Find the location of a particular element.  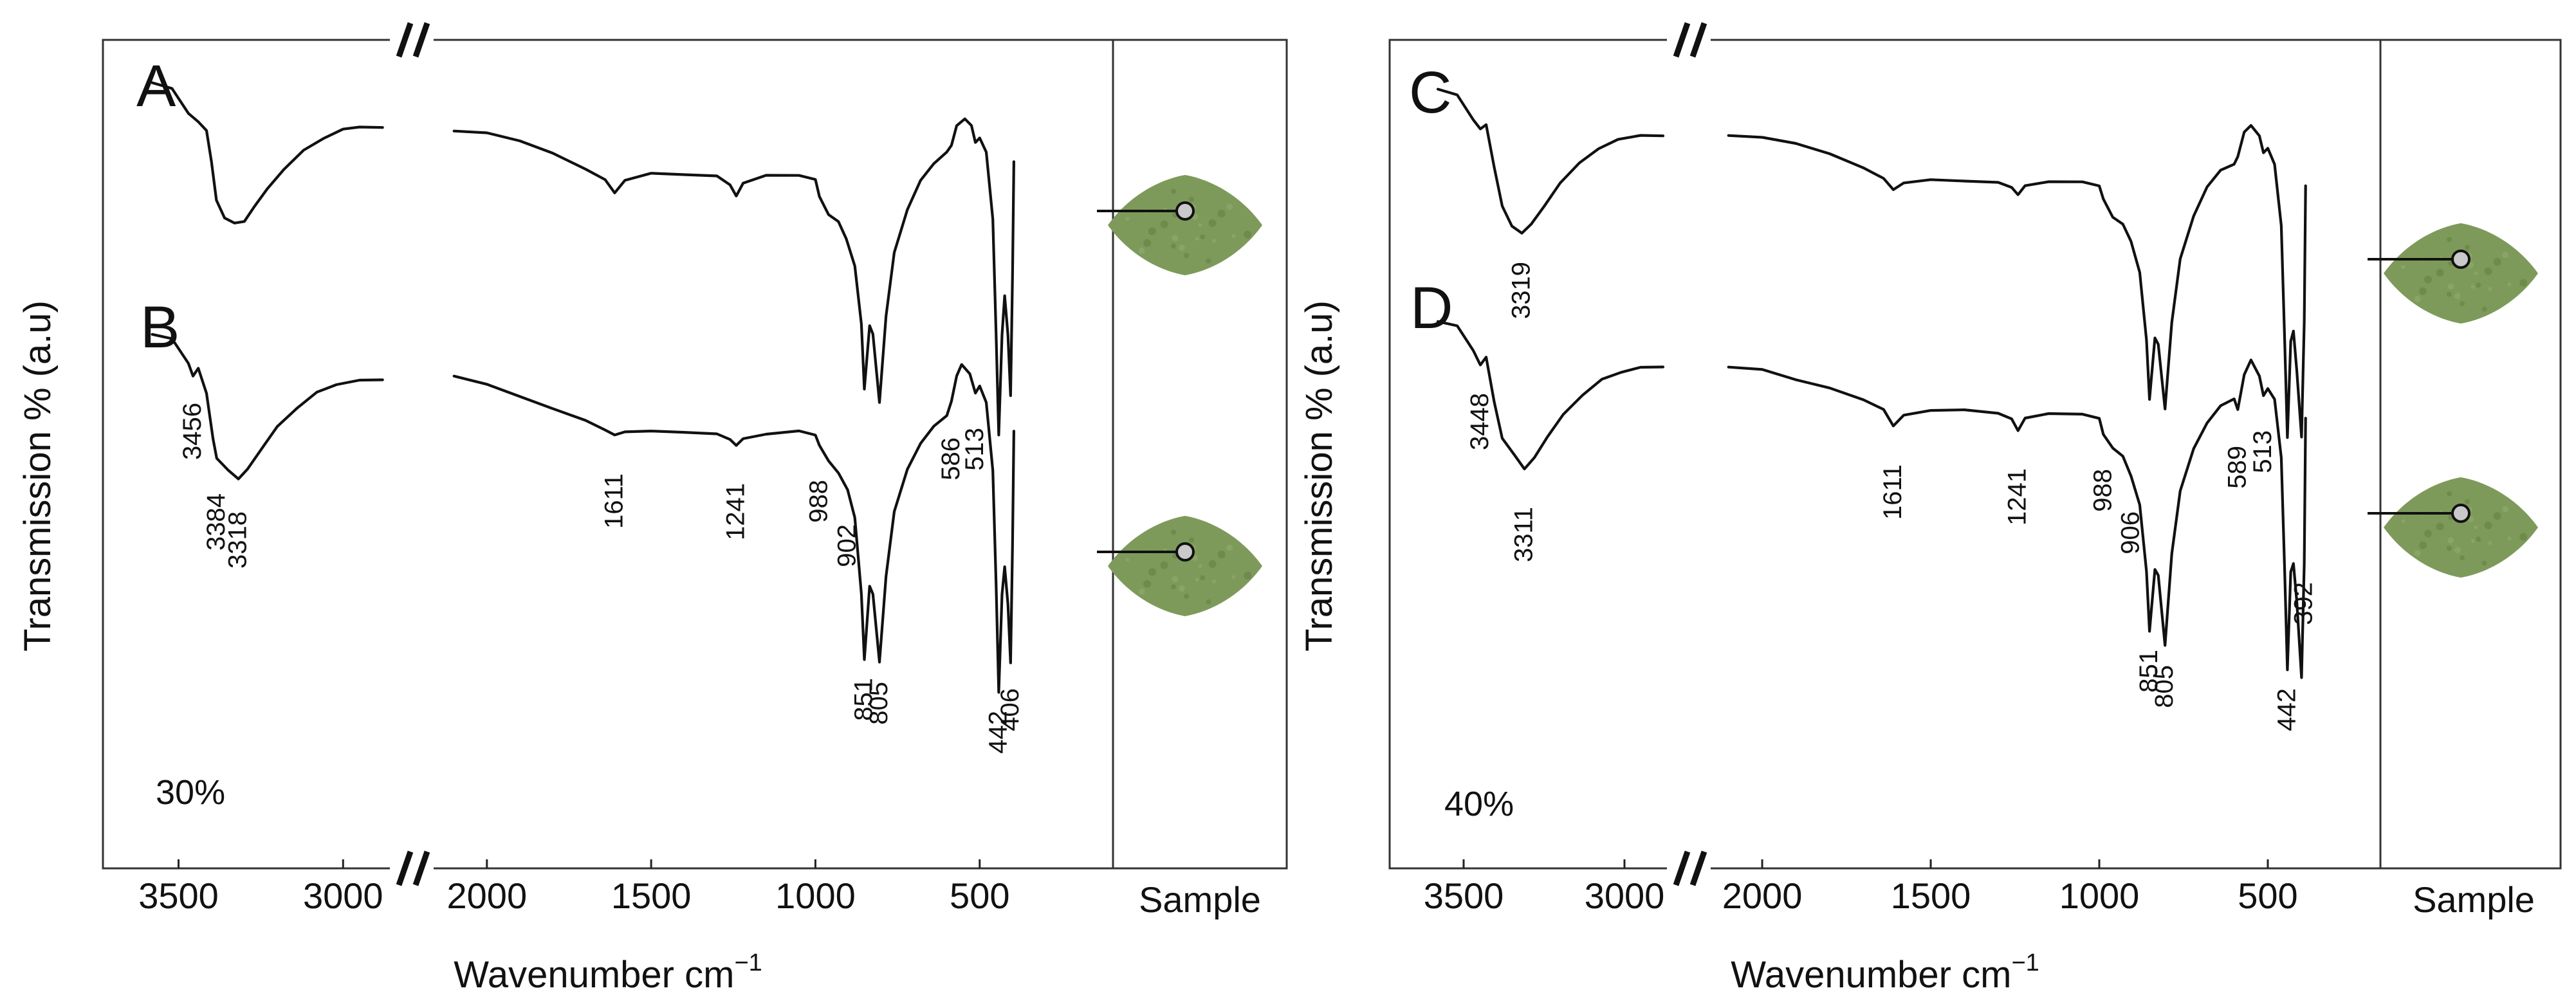

spectrum-line-d-high is located at coordinates (1550, 396).